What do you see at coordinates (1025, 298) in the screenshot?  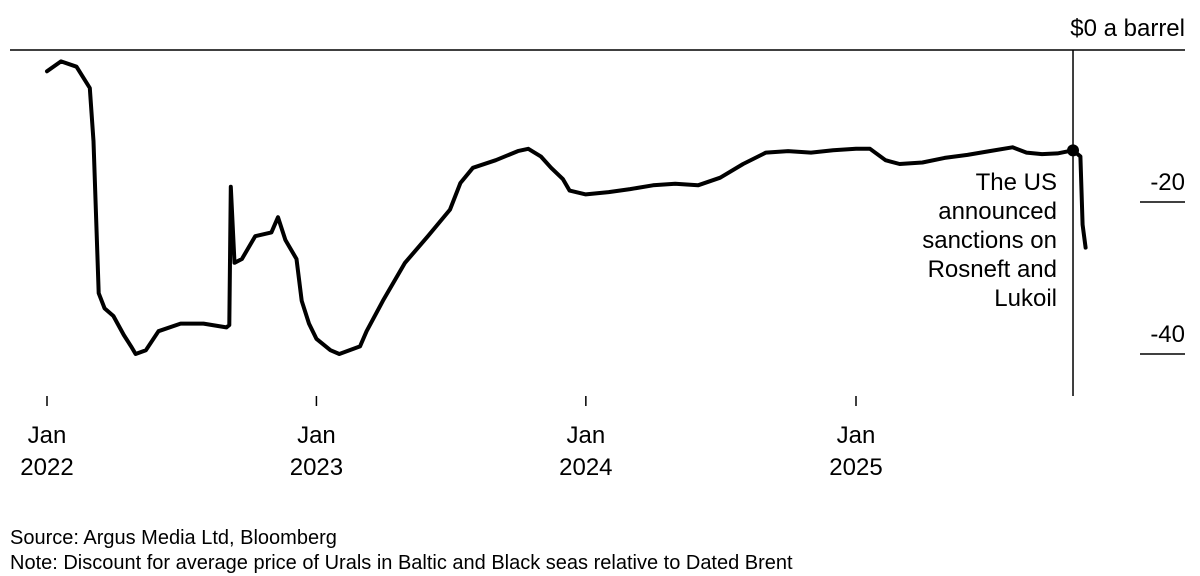 I see `event-annotation-line-4: Lukoil` at bounding box center [1025, 298].